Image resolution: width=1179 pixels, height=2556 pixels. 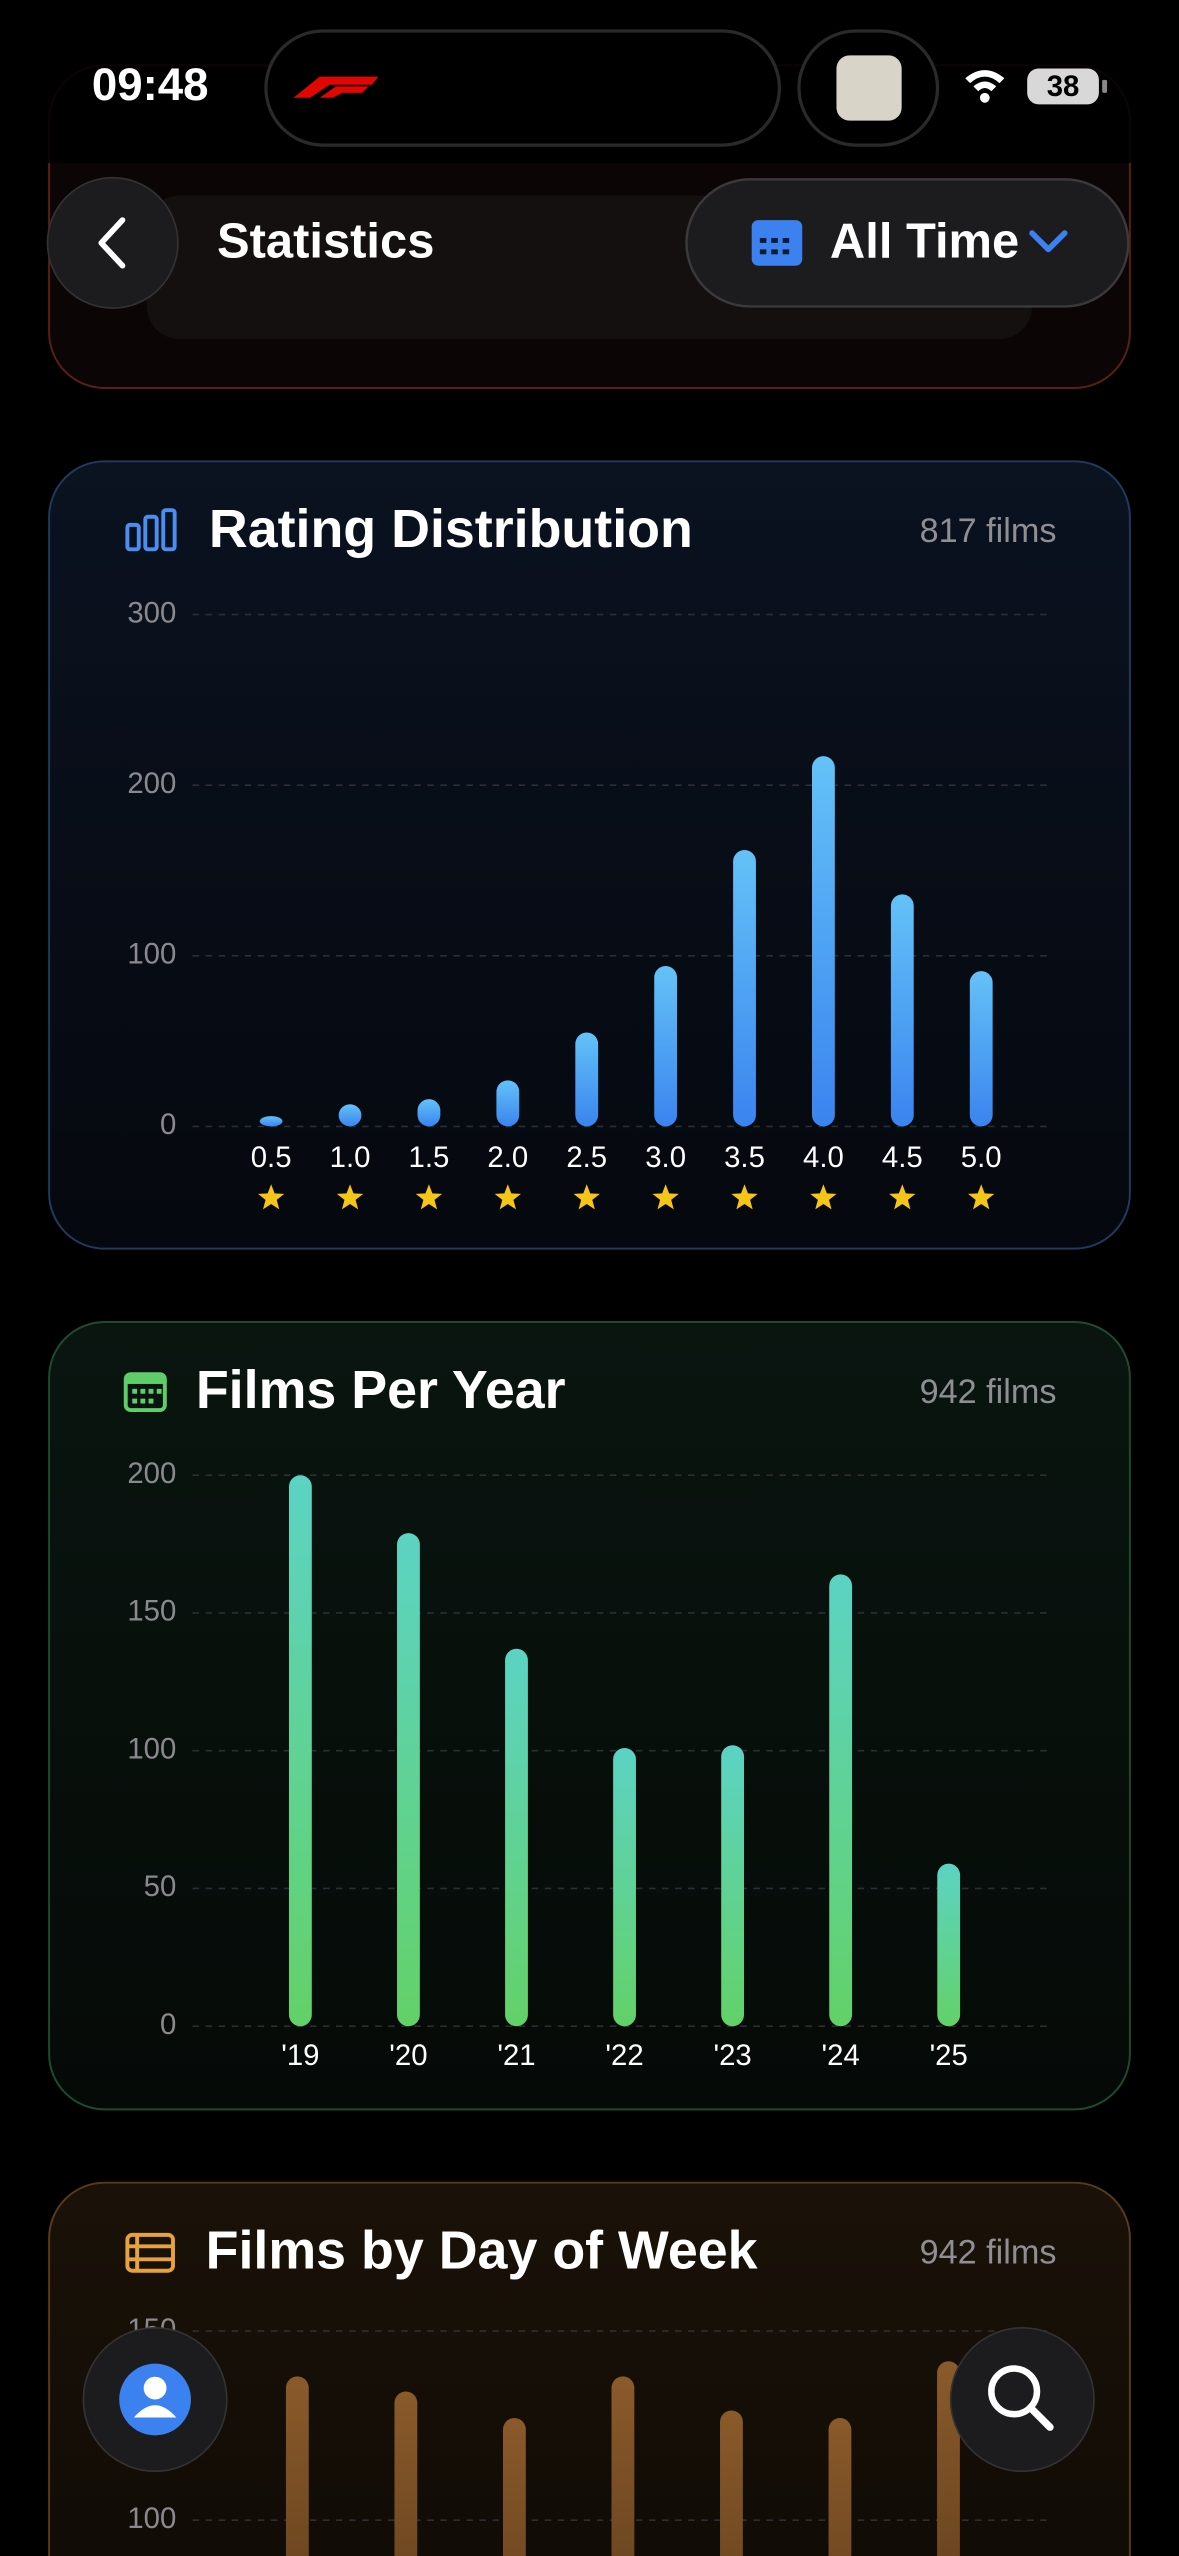 I want to click on search-lens, so click(x=1014, y=2391).